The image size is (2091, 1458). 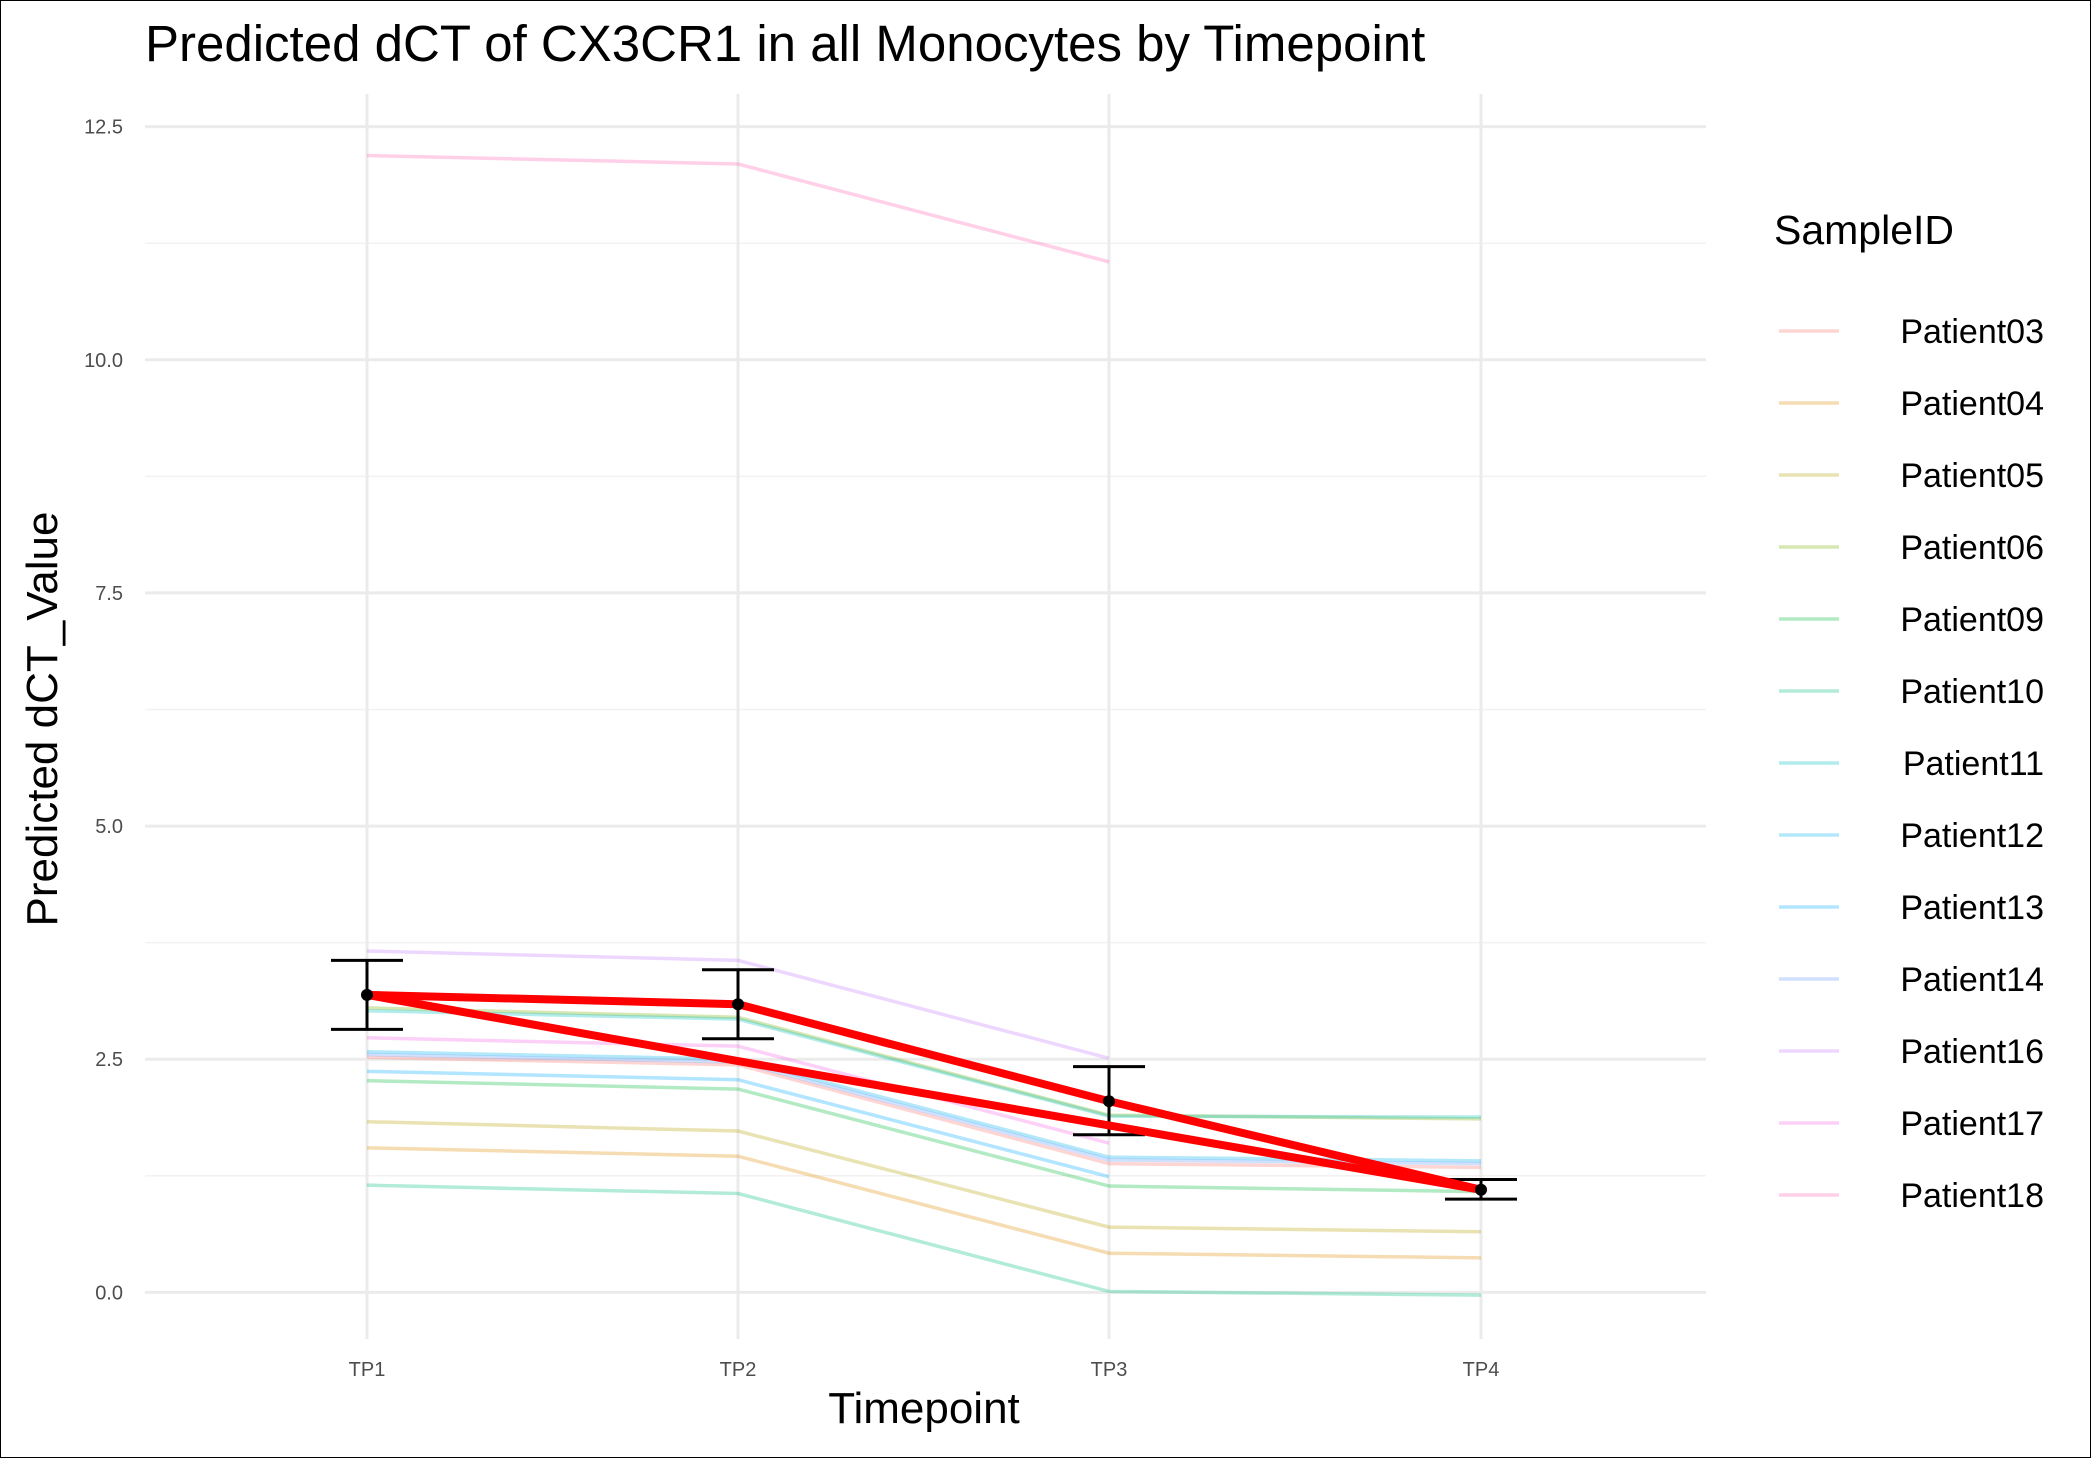 I want to click on legend-label: Patient05, so click(x=1972, y=476).